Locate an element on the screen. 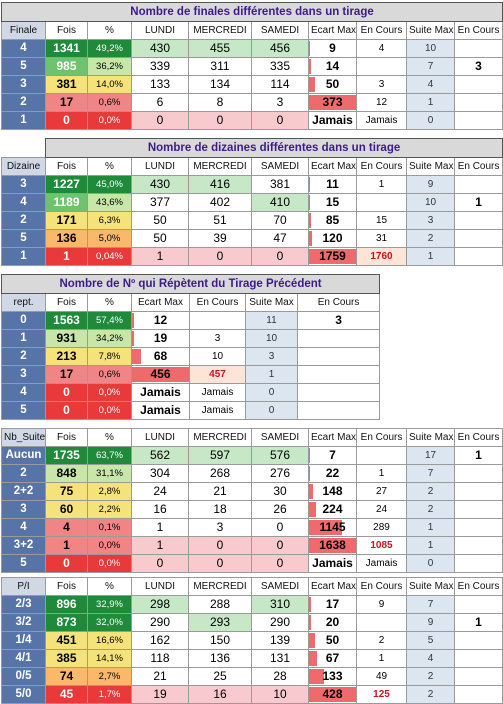 This screenshot has height=704, width=503. day-cell: 136 is located at coordinates (220, 658).